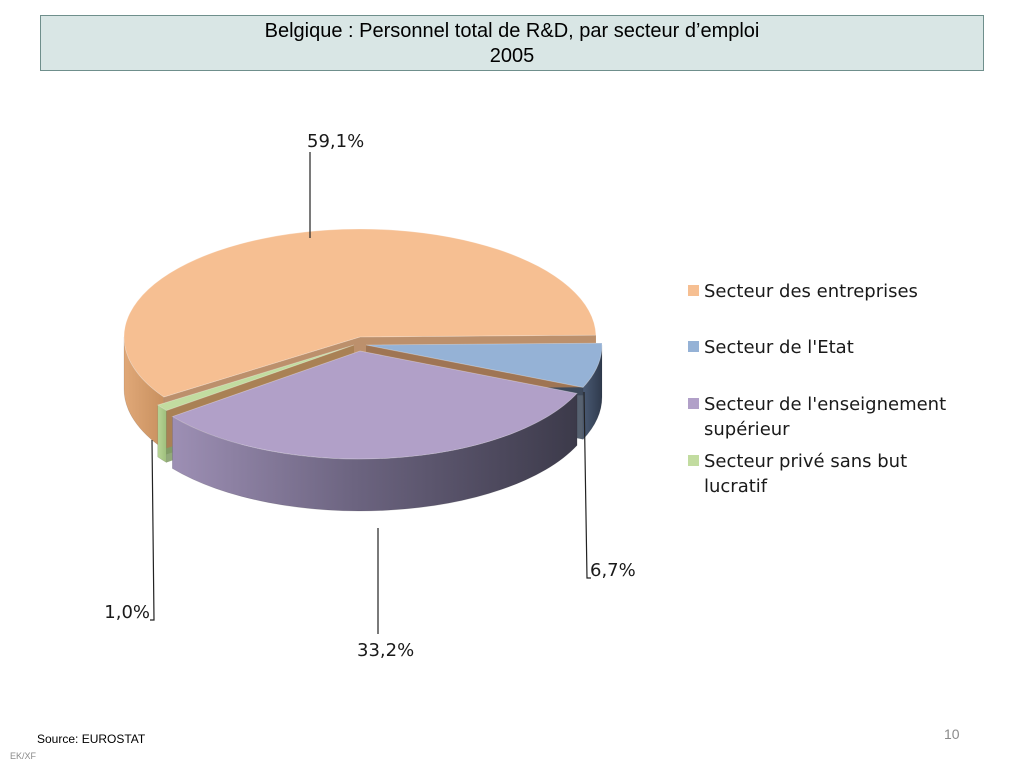 Image resolution: width=1024 pixels, height=768 pixels. I want to click on legend-item-secteur-des-entreprises: Secteur des entreprises, so click(803, 291).